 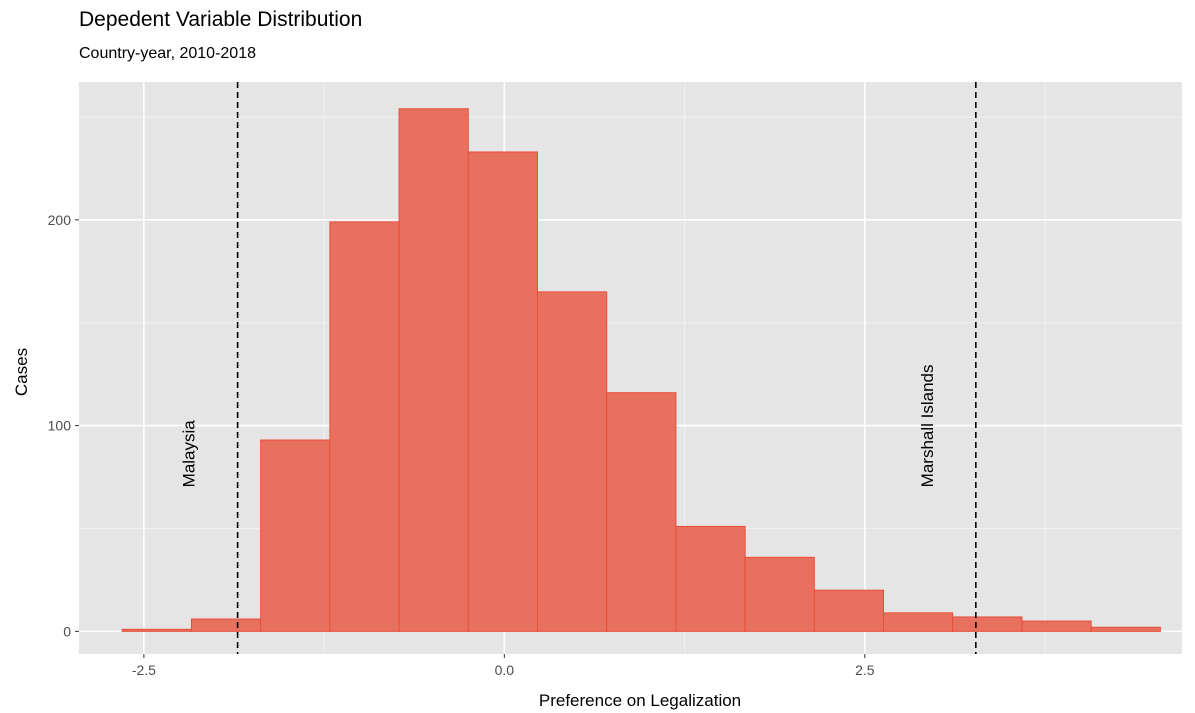 I want to click on x-tick-label: -2.5, so click(x=144, y=670).